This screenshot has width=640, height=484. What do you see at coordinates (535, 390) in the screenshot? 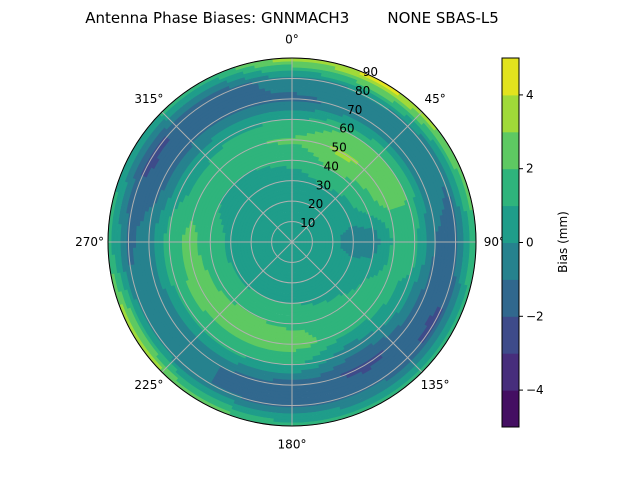
I see `colorbar-tick-label: −4` at bounding box center [535, 390].